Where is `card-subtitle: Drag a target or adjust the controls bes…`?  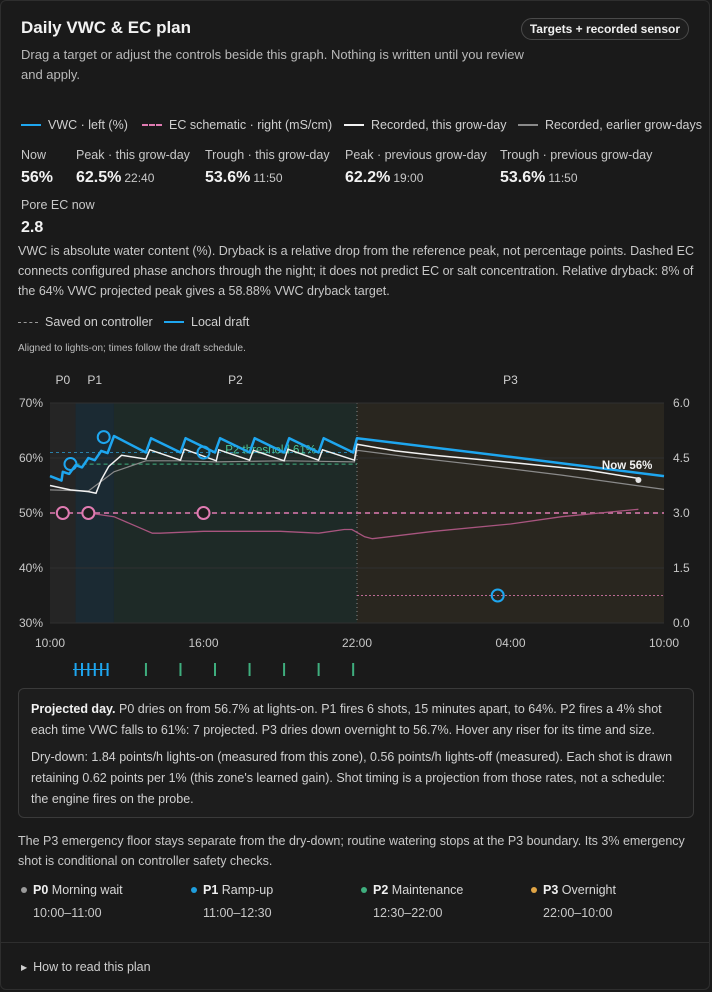 card-subtitle: Drag a target or adjust the controls bes… is located at coordinates (272, 64).